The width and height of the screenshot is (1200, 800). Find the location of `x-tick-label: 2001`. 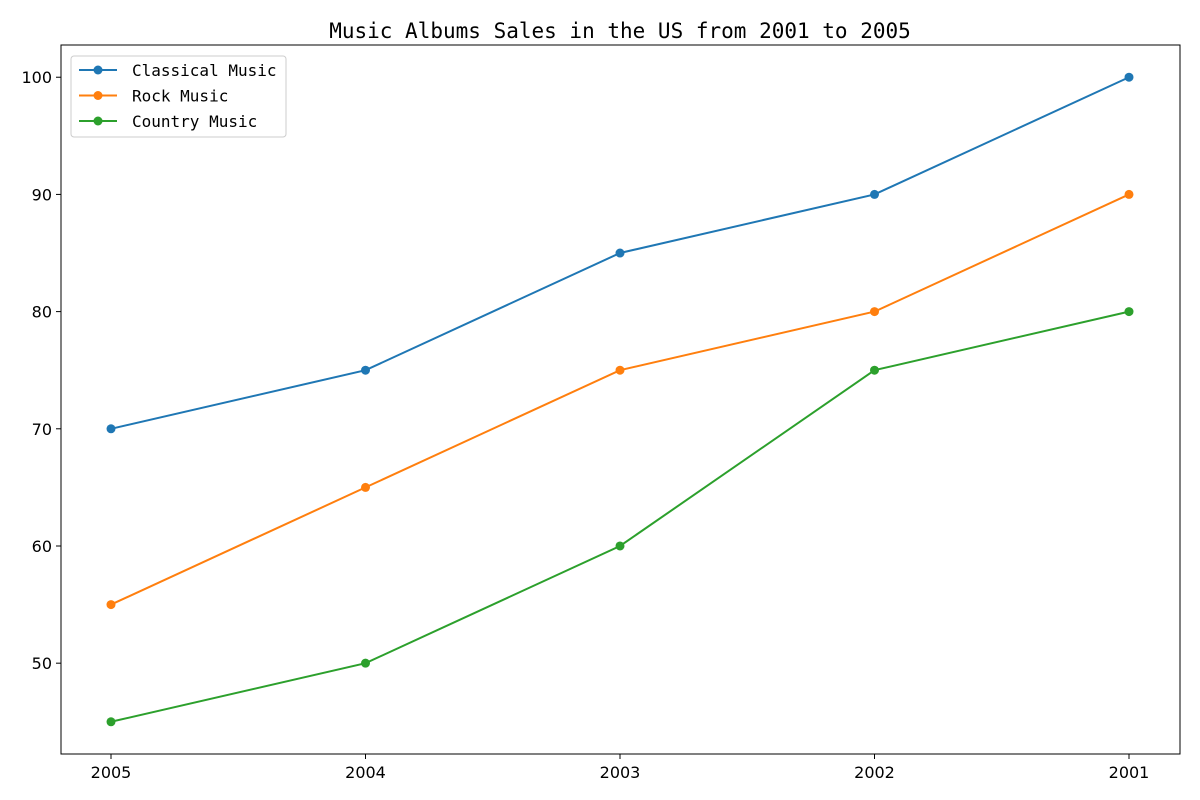

x-tick-label: 2001 is located at coordinates (1129, 772).